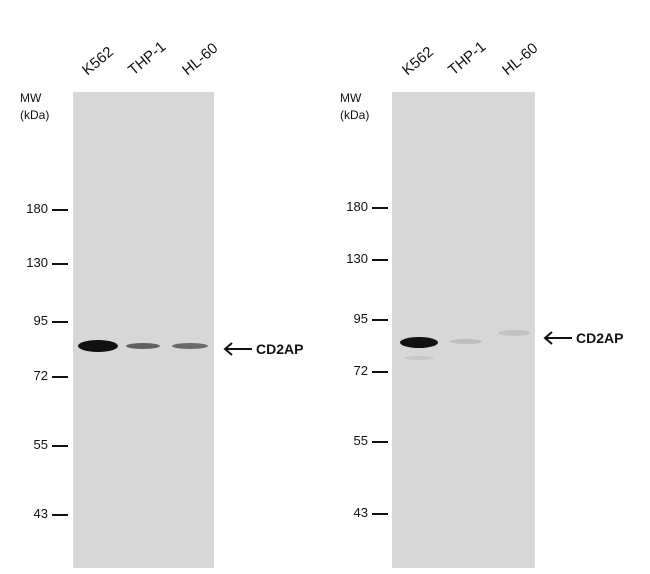  What do you see at coordinates (419, 358) in the screenshot?
I see `band-k562-faint` at bounding box center [419, 358].